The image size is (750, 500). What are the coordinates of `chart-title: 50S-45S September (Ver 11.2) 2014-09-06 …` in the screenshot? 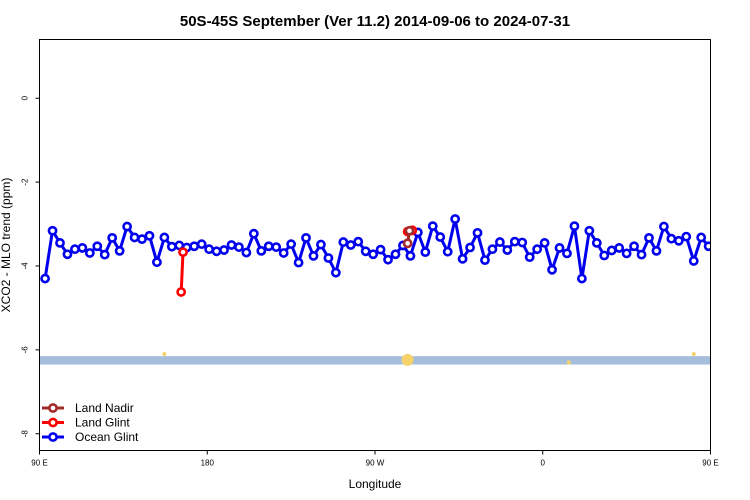 It's located at (375, 21).